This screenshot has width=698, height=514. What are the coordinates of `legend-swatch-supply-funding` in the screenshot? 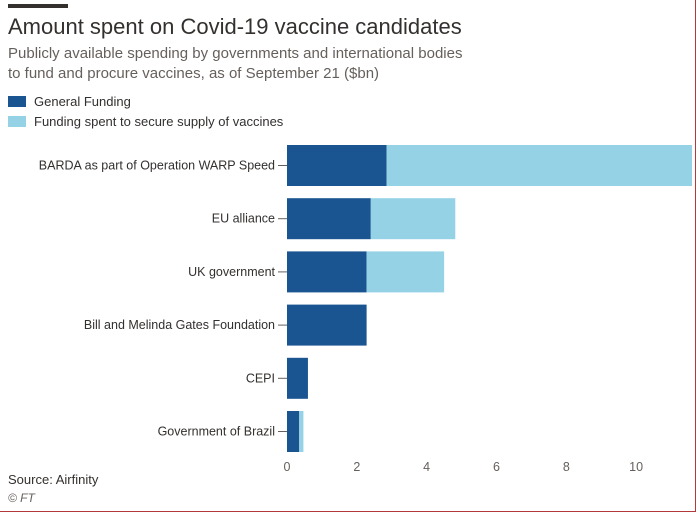 It's located at (17, 121).